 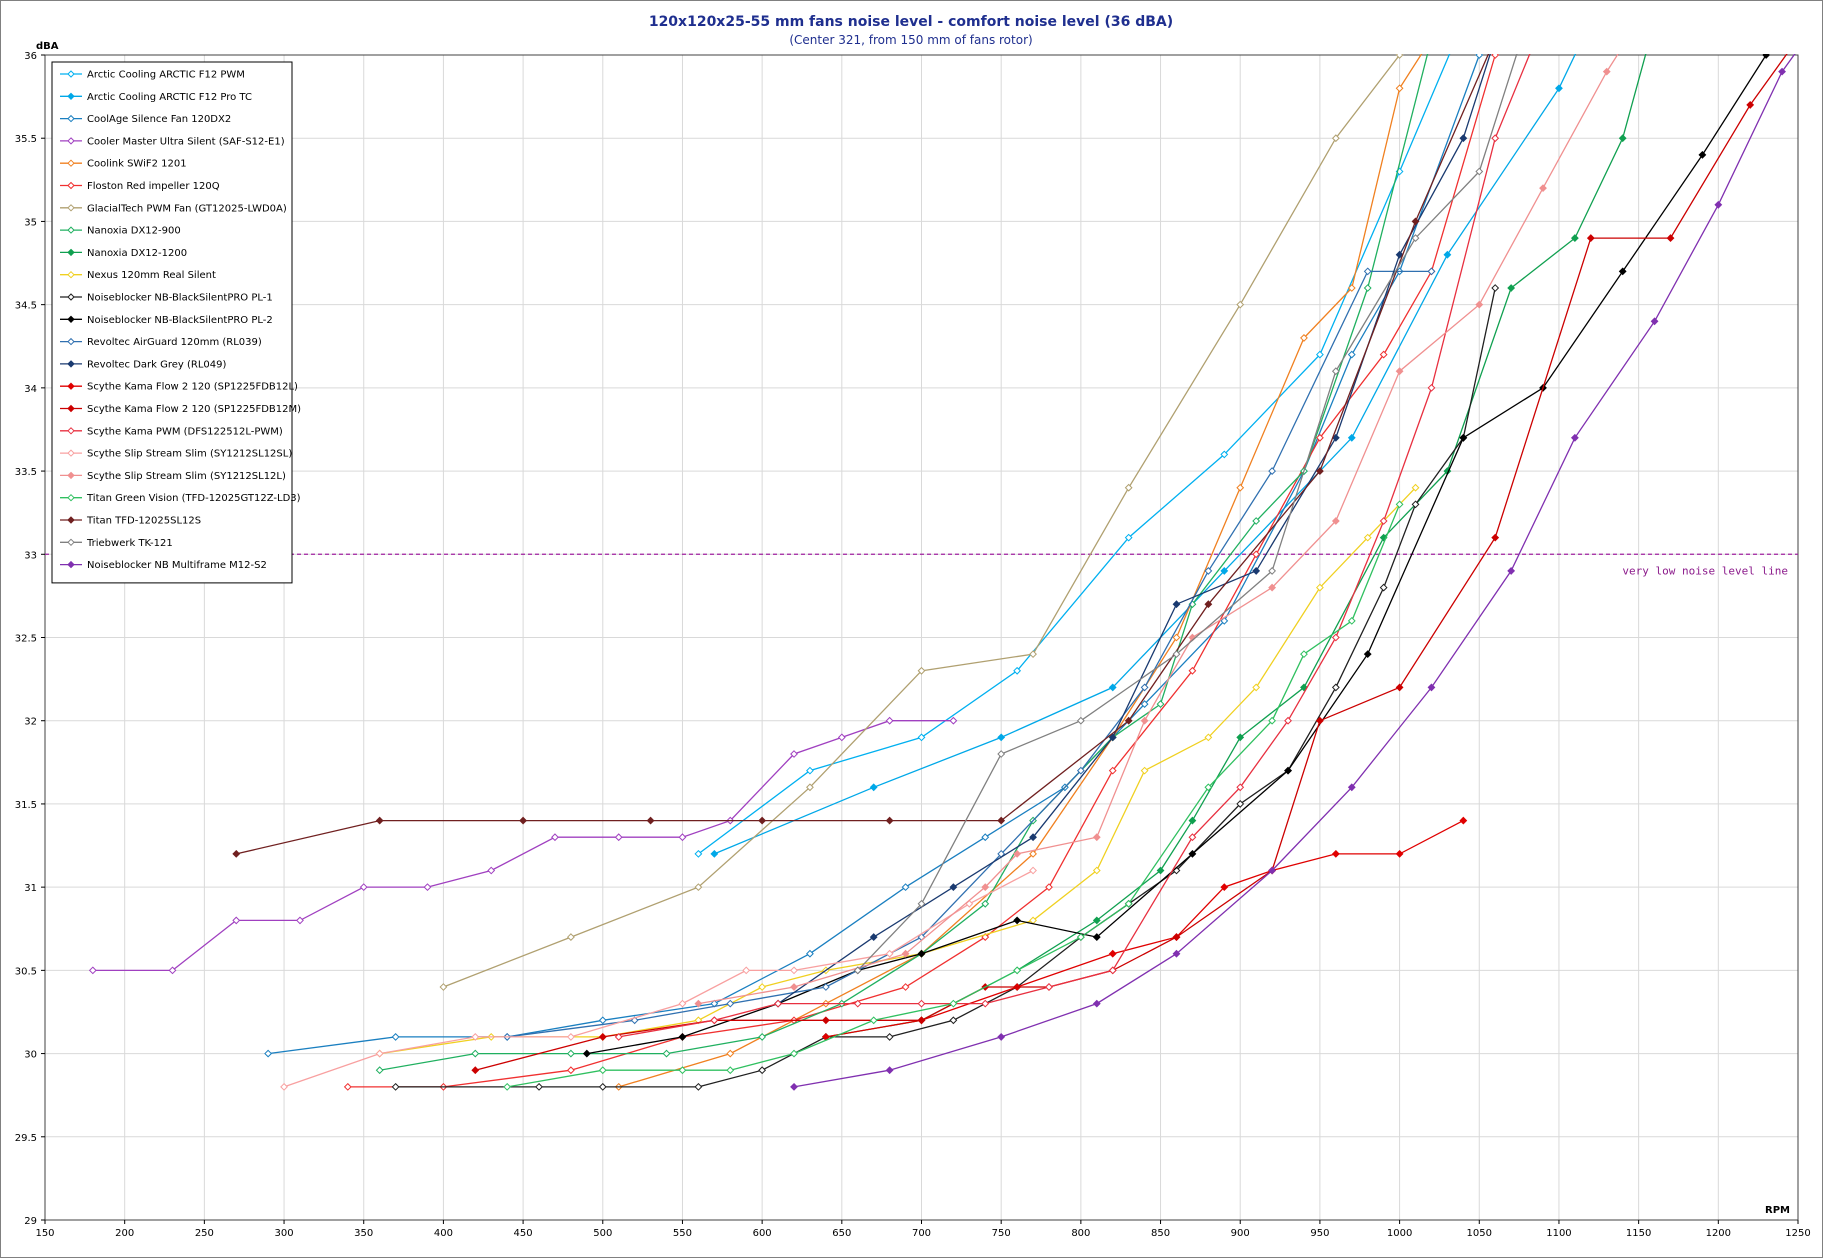 What do you see at coordinates (30, 56) in the screenshot?
I see `y-tick-label: 36` at bounding box center [30, 56].